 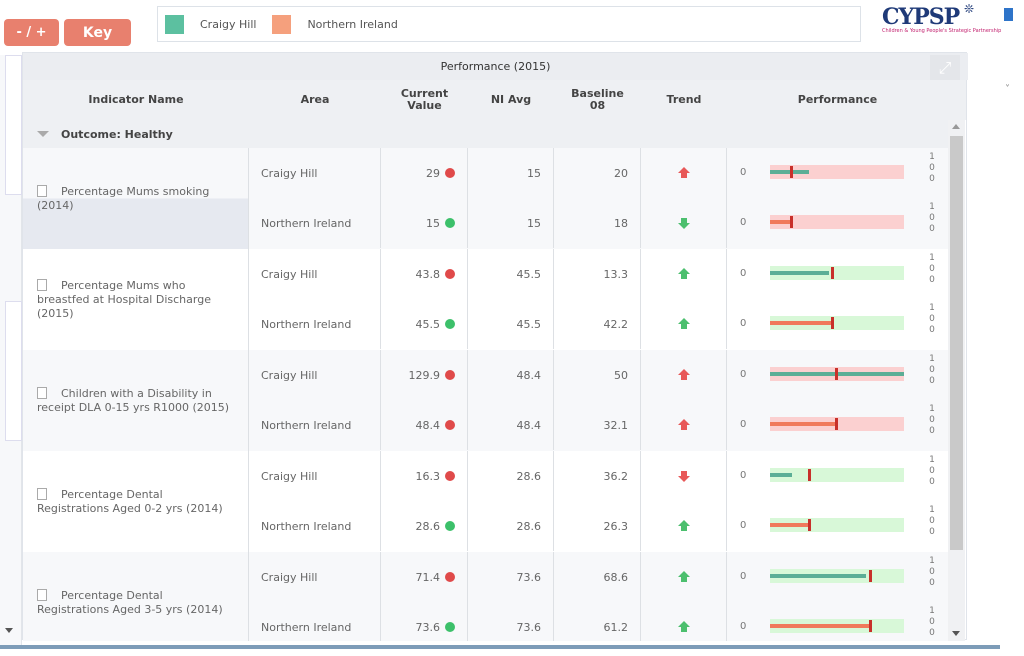 I want to click on ni-avg-cell-text: 45.5, so click(x=529, y=274).